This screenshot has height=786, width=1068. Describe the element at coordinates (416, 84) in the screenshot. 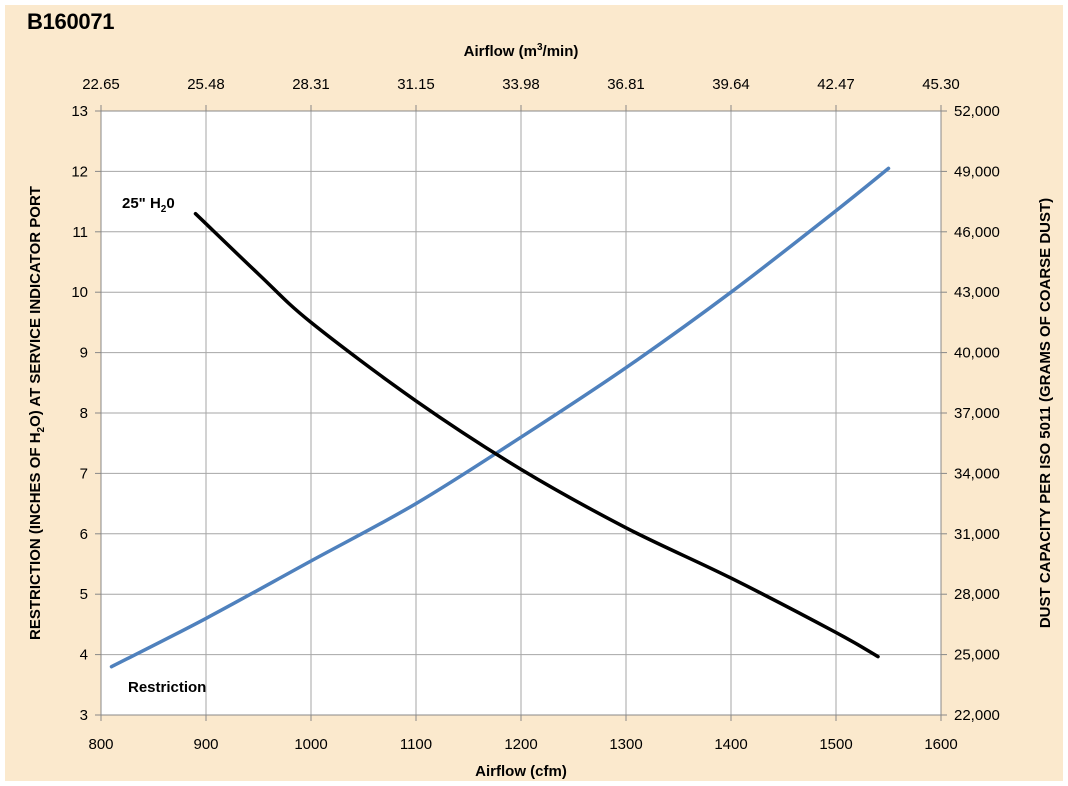

I see `tick-label-top: 31.15` at that location.